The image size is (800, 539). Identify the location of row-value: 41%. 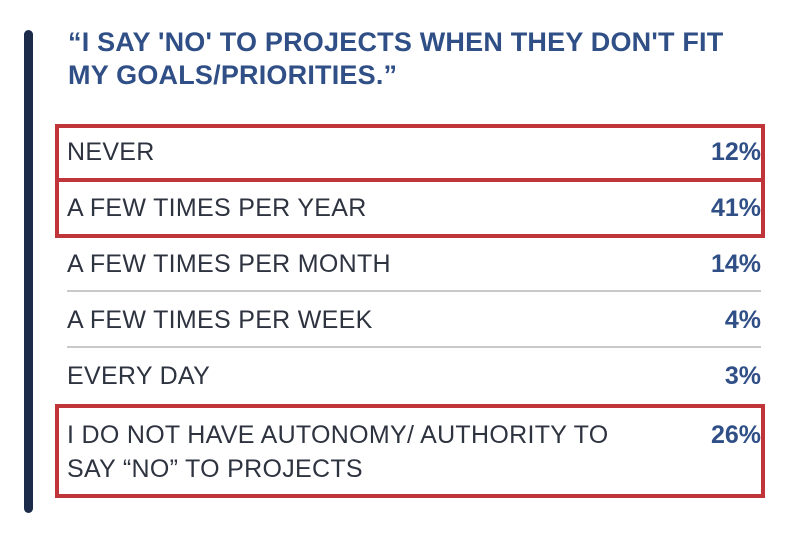
(735, 208).